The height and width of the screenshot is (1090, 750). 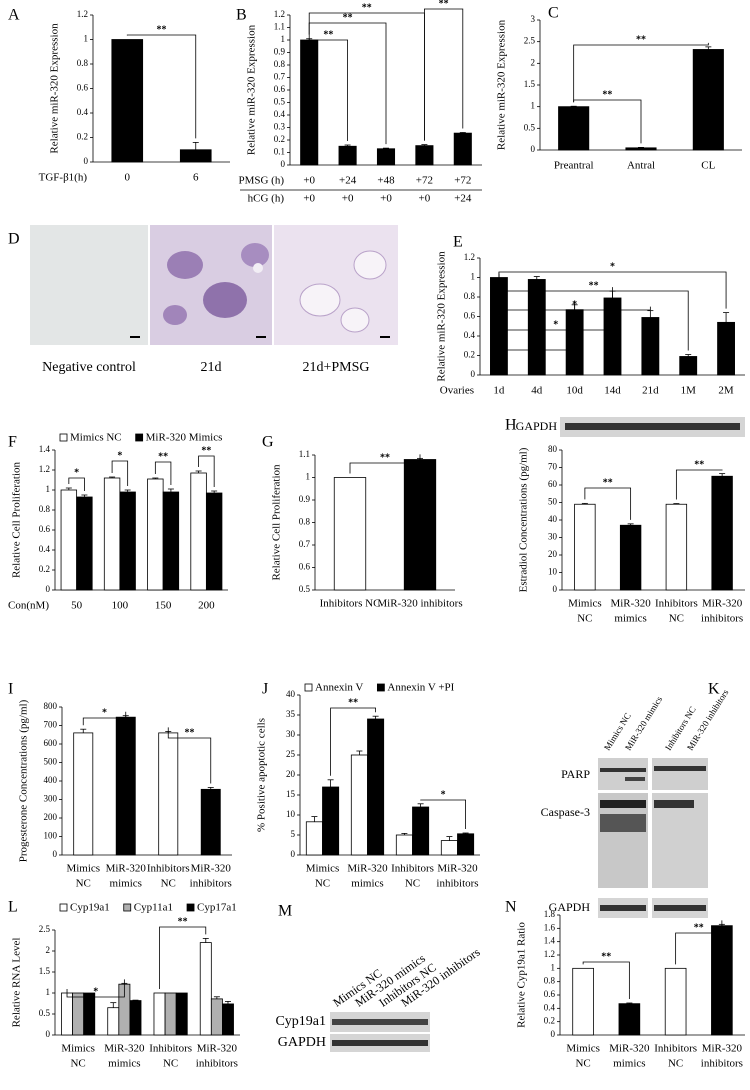 I want to click on panel-label: E, so click(x=458, y=242).